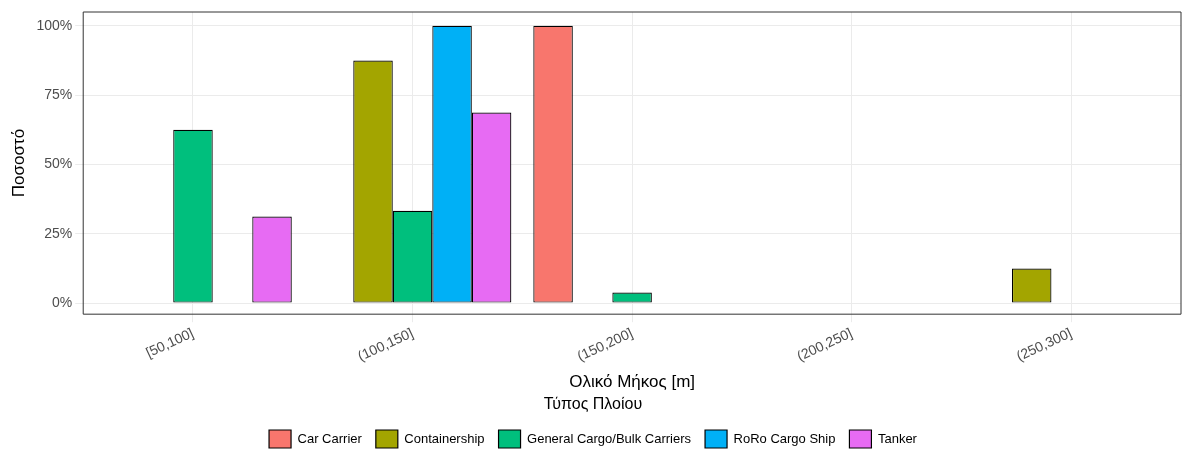 This screenshot has height=462, width=1189. Describe the element at coordinates (897, 438) in the screenshot. I see `legend-label: Tanker` at that location.